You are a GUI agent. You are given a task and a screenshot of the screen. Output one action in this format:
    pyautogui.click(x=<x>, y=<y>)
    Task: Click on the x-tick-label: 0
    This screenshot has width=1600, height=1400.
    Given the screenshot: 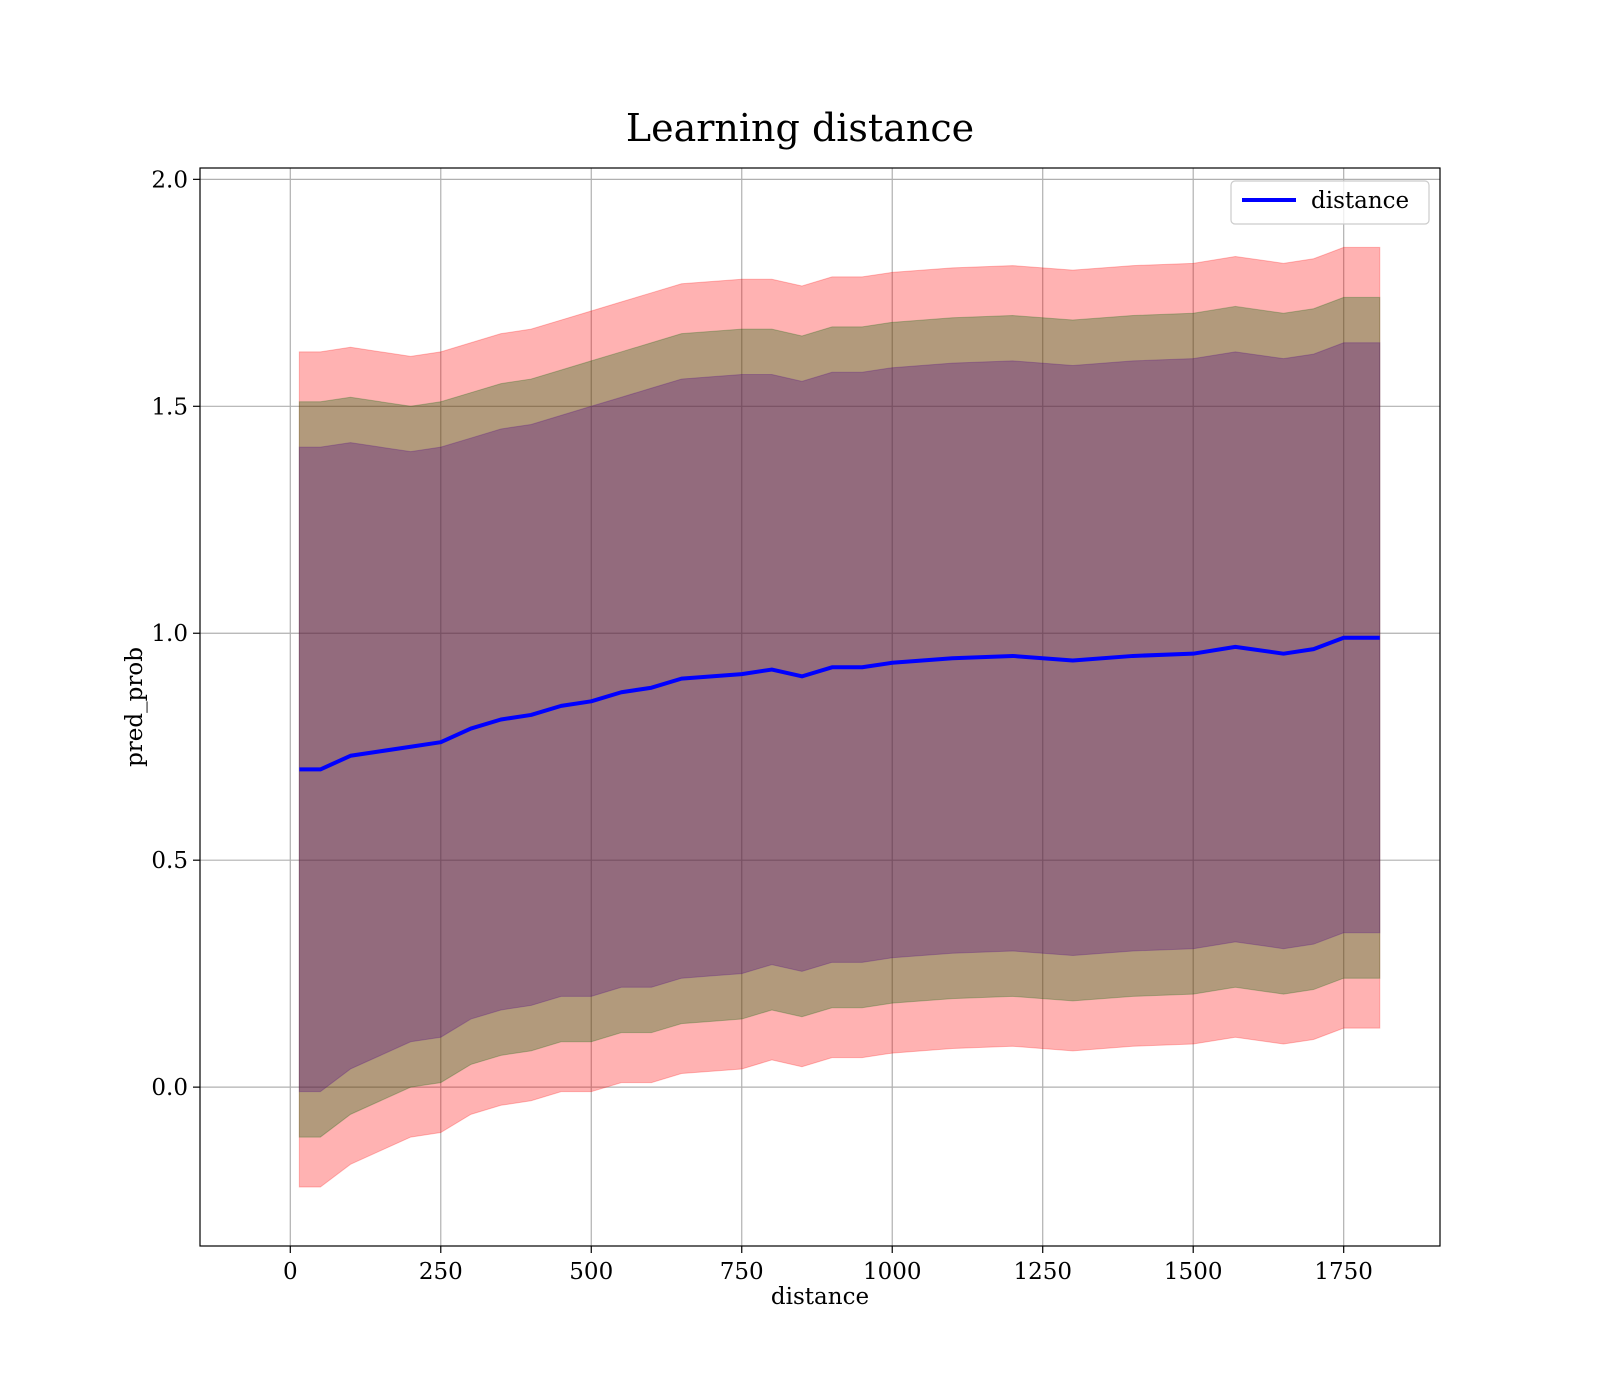 What is the action you would take?
    pyautogui.click(x=290, y=1272)
    